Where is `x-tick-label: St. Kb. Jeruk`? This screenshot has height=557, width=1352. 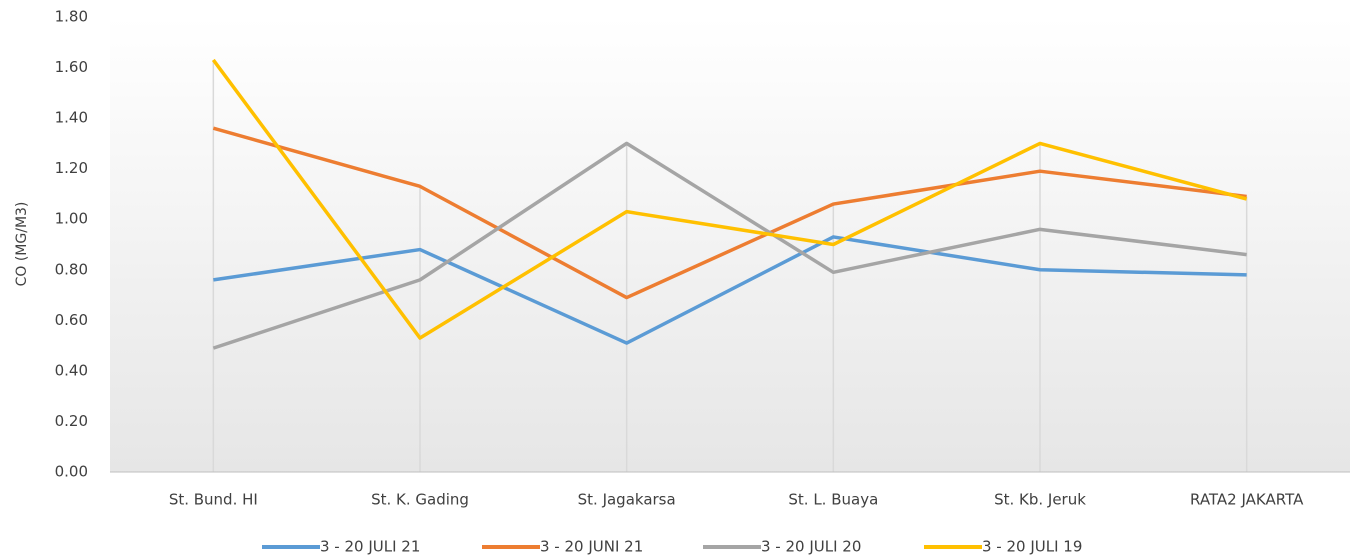
x-tick-label: St. Kb. Jeruk is located at coordinates (1040, 500).